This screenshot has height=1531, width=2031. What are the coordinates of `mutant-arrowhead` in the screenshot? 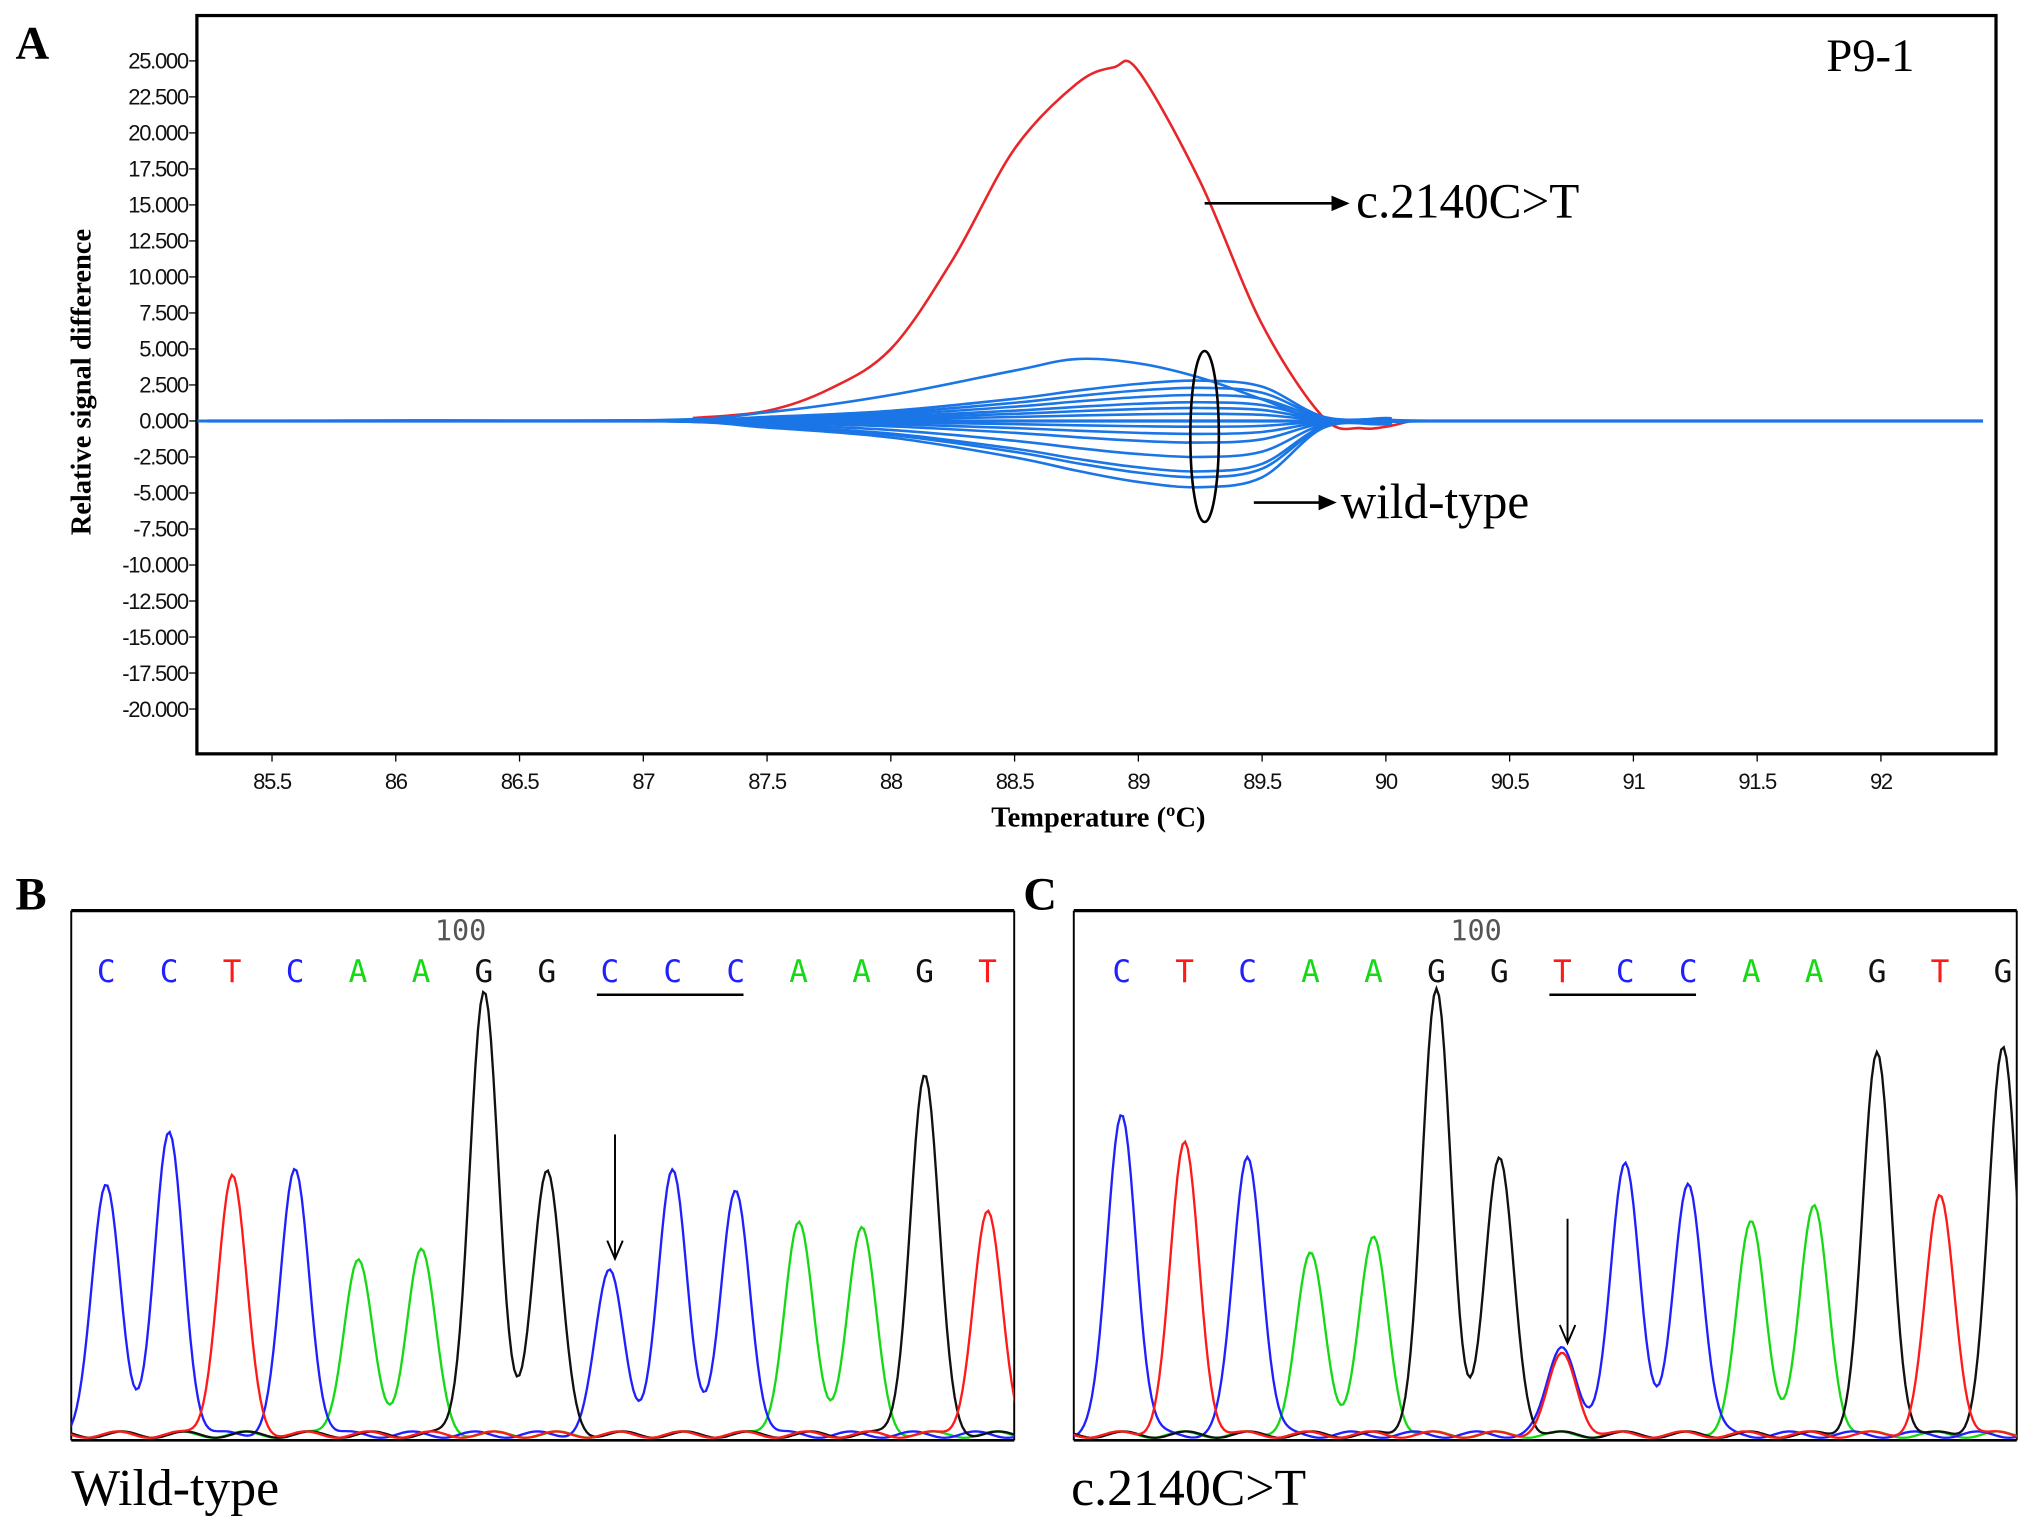 It's located at (1340, 203).